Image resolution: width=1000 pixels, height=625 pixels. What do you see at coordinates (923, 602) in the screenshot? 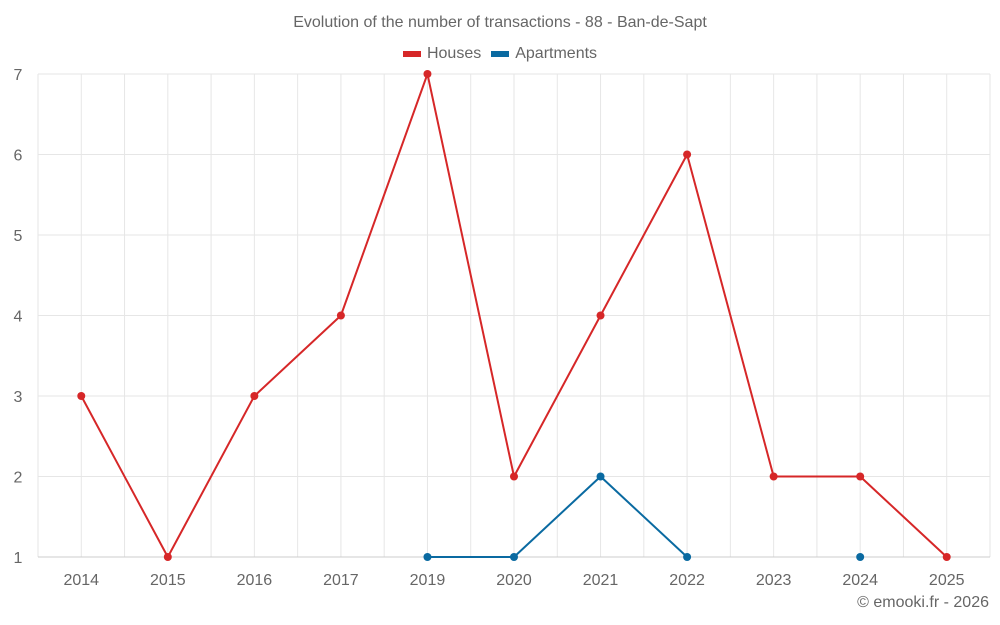
I see `credit-text: © emooki.fr - 2026` at bounding box center [923, 602].